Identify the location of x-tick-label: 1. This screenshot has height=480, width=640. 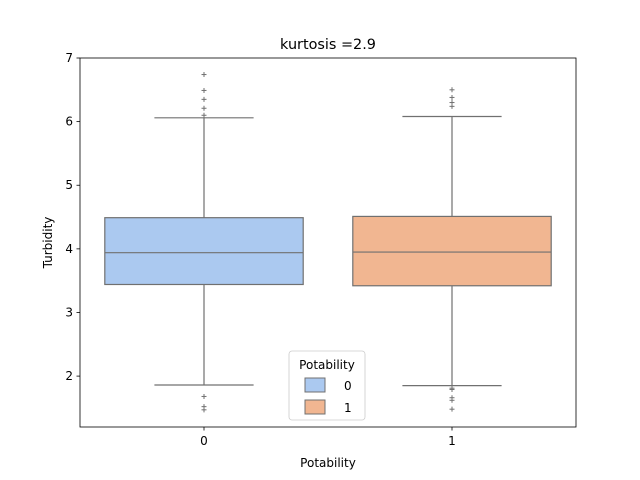
(452, 441).